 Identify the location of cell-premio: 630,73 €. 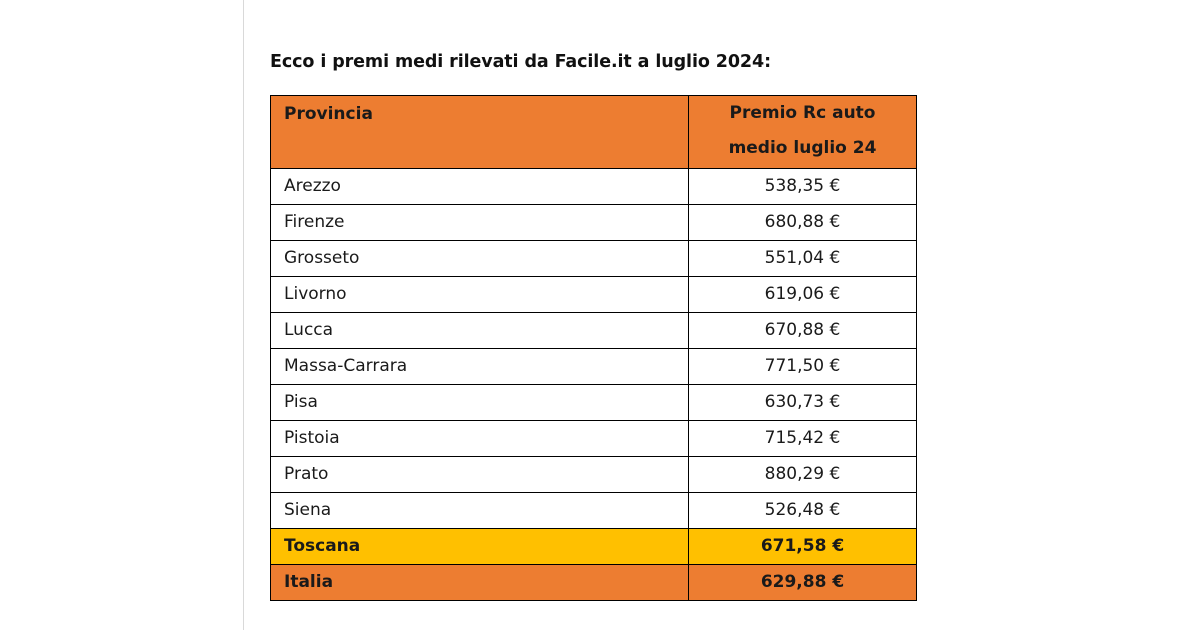
(802, 402).